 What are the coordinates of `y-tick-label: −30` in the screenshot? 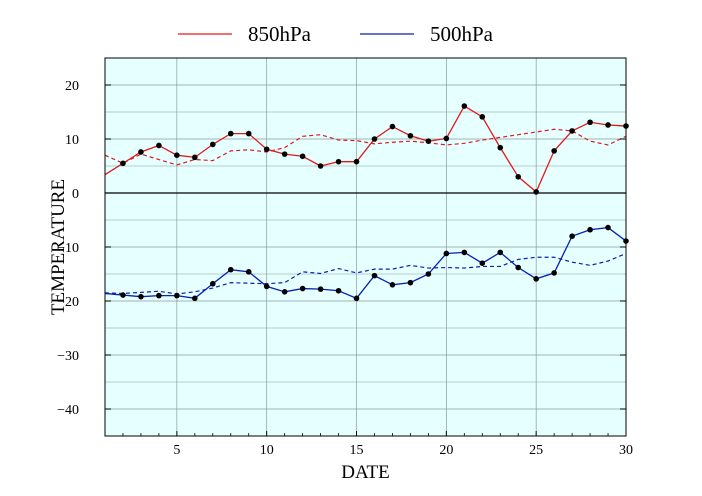 It's located at (68, 356).